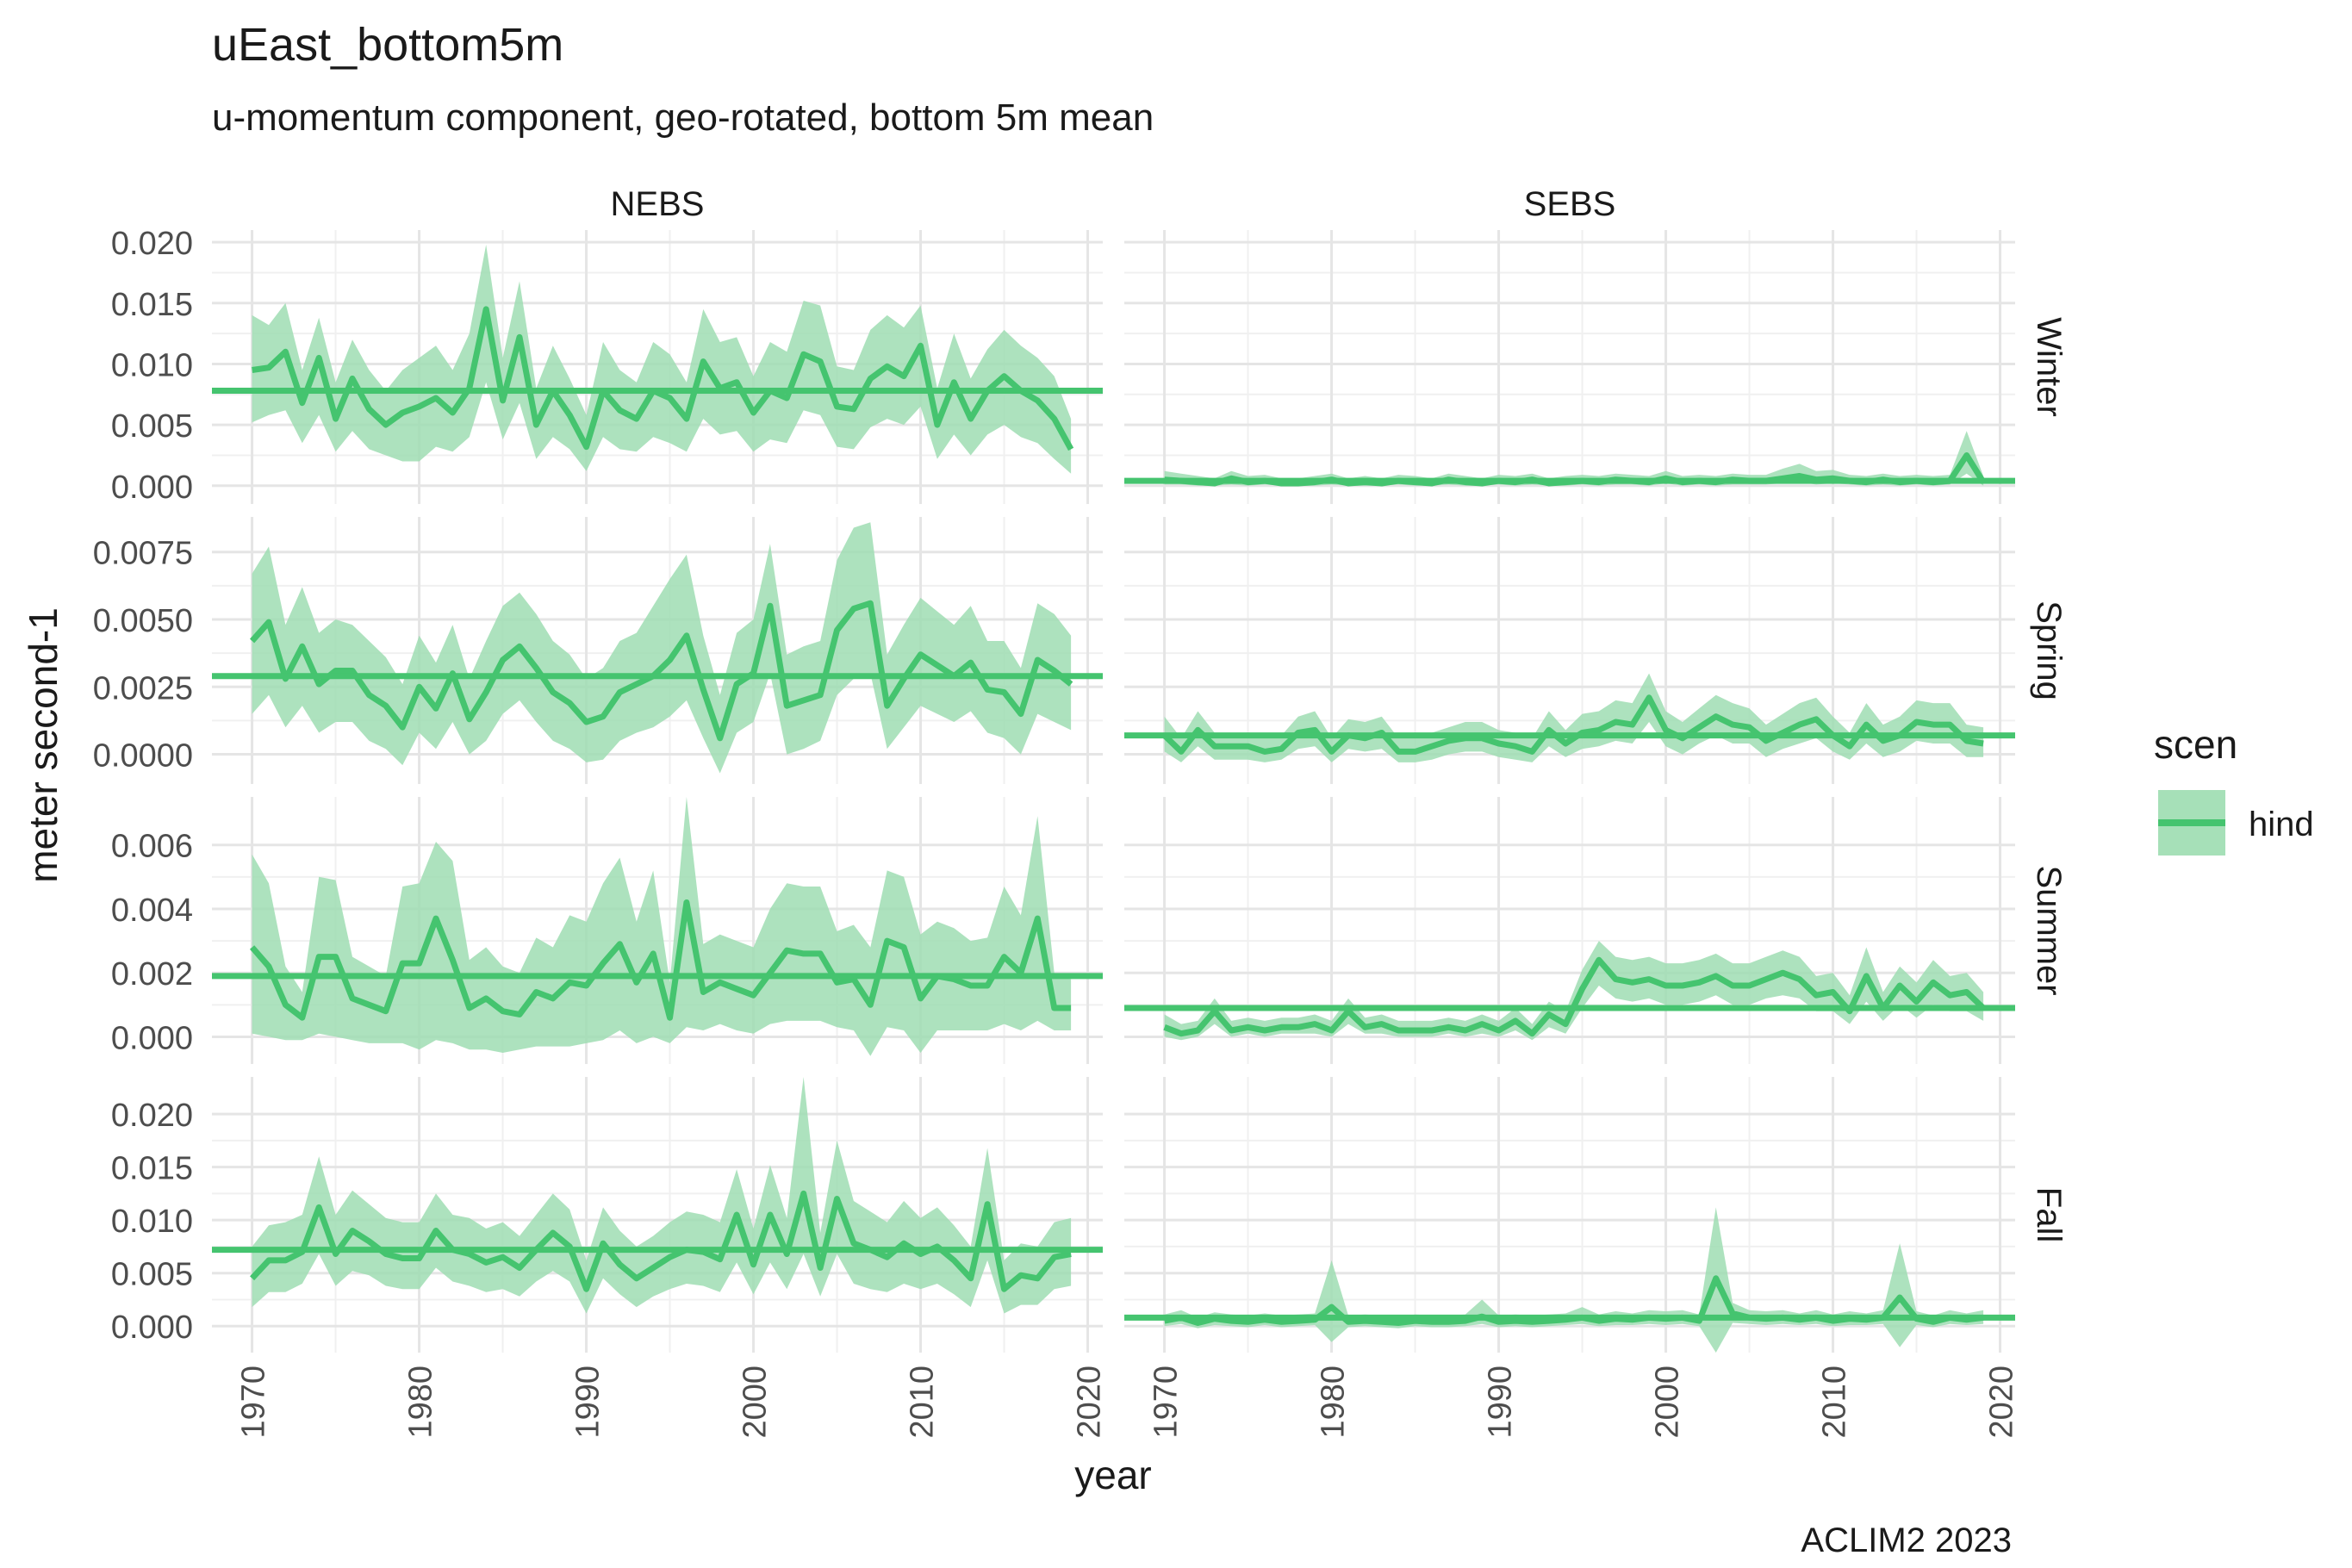  Describe the element at coordinates (1570, 367) in the screenshot. I see `panel-sebs-winter` at that location.